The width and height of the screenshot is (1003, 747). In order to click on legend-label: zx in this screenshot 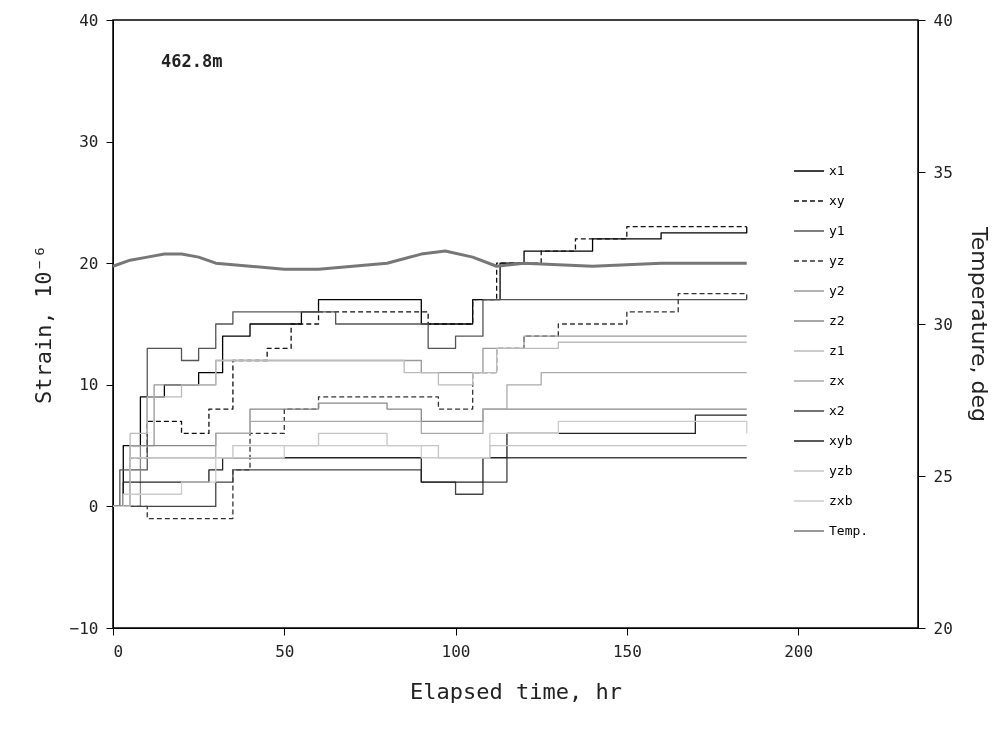, I will do `click(837, 380)`.